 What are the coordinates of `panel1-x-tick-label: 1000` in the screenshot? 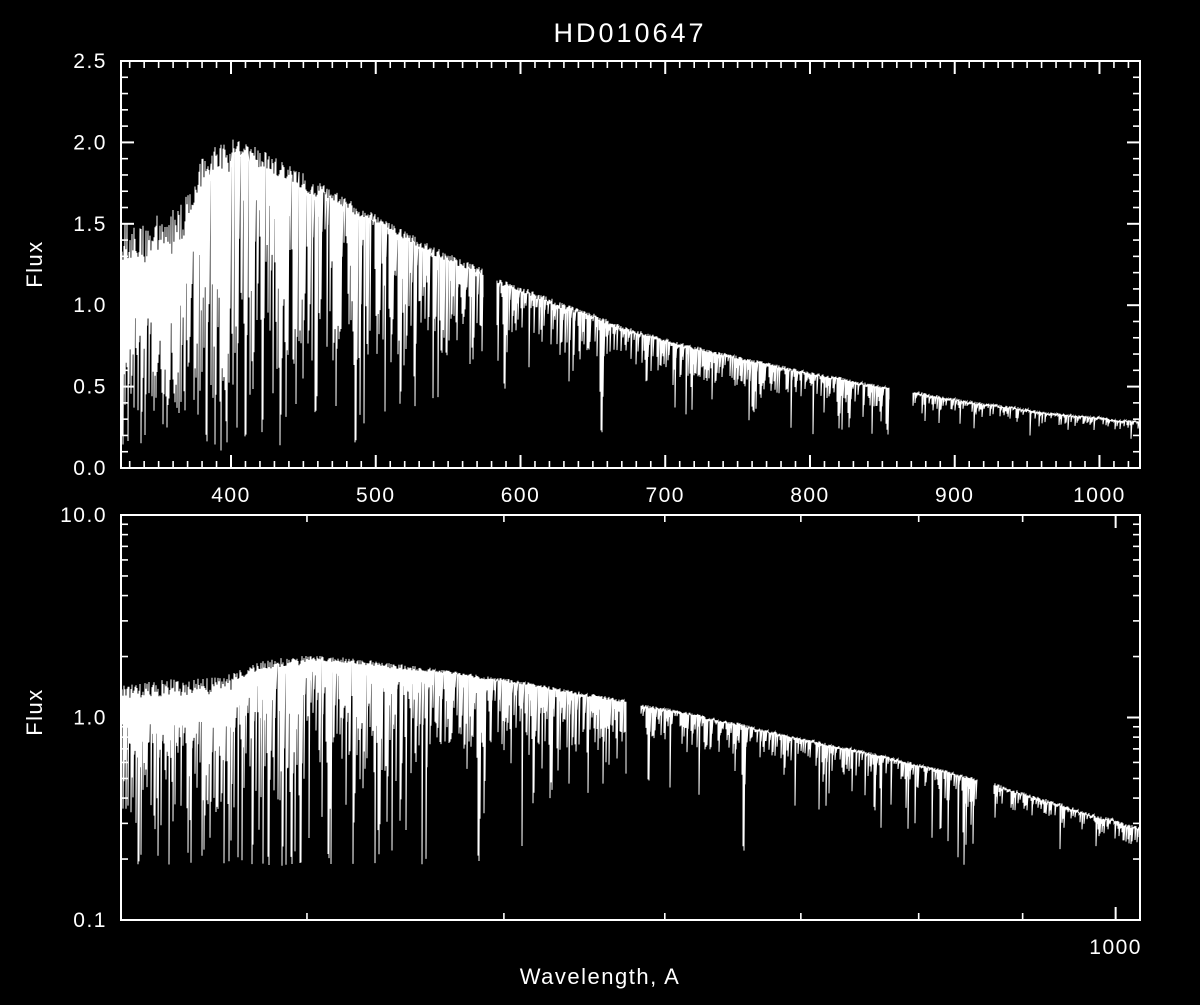 It's located at (1099, 495).